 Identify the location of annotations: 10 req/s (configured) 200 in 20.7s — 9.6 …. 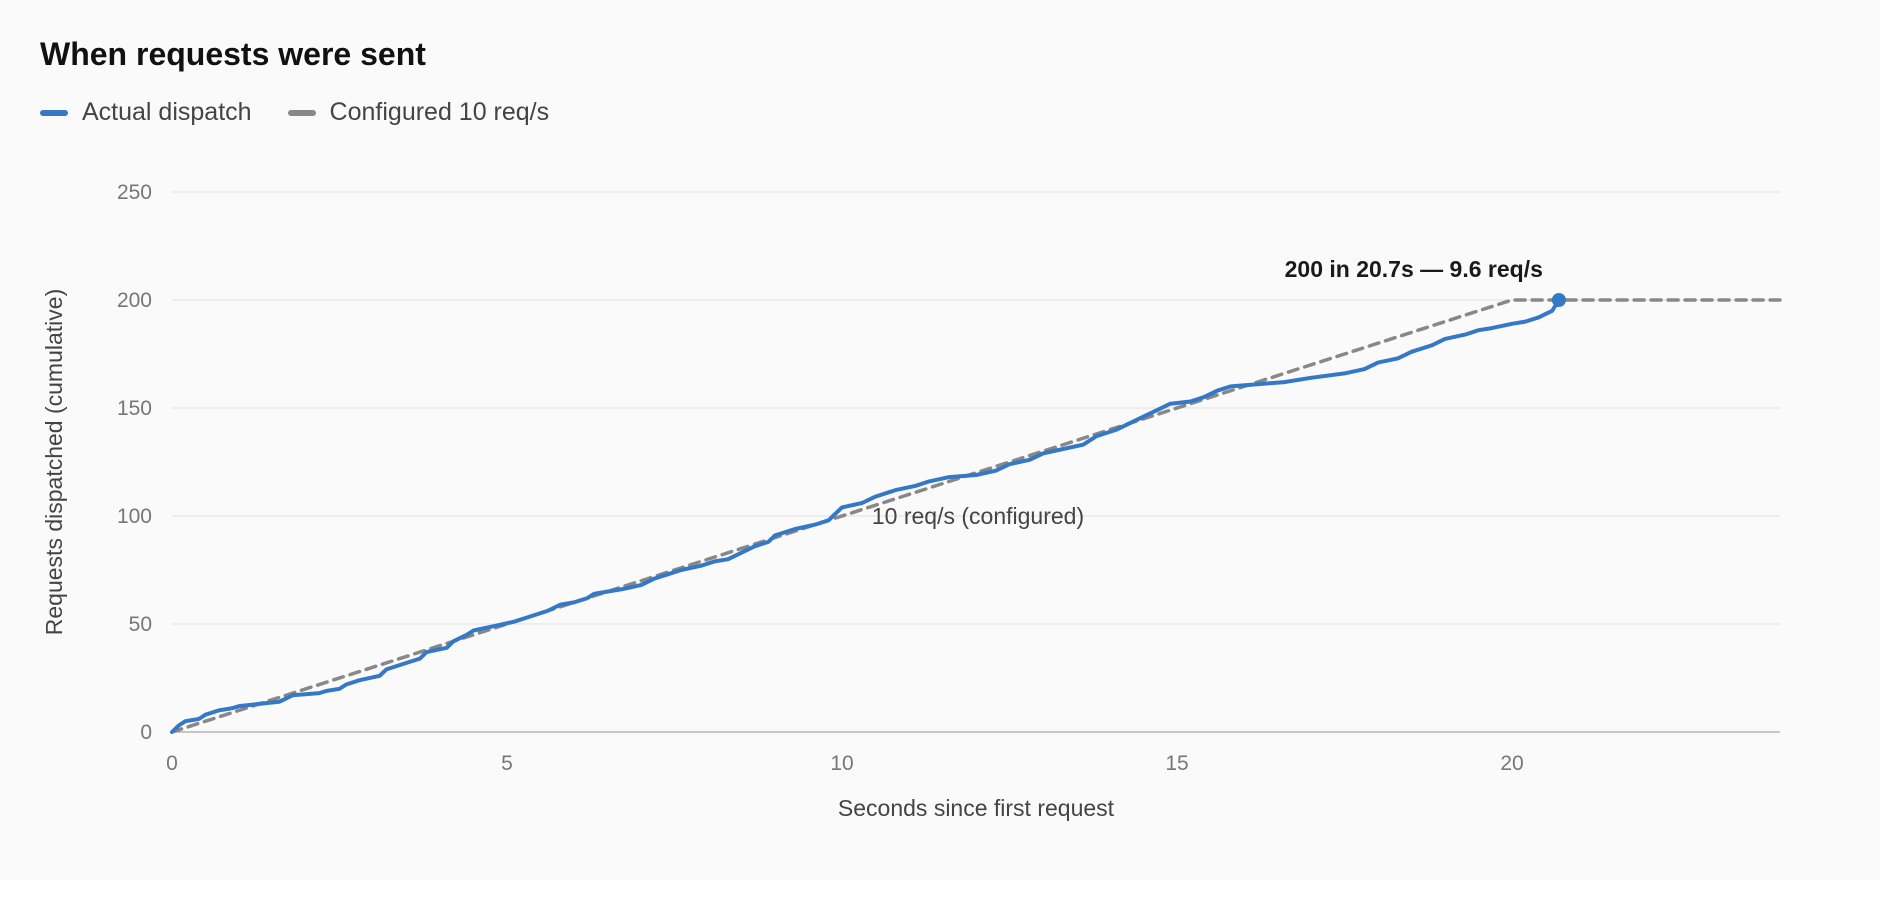
(1207, 392).